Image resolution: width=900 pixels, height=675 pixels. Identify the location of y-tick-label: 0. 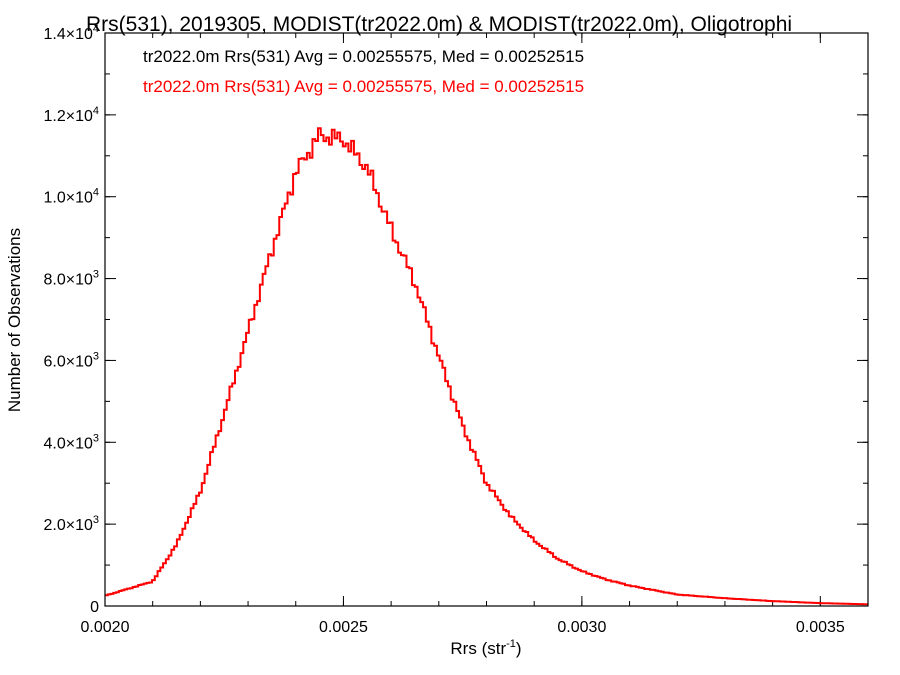
(94, 607).